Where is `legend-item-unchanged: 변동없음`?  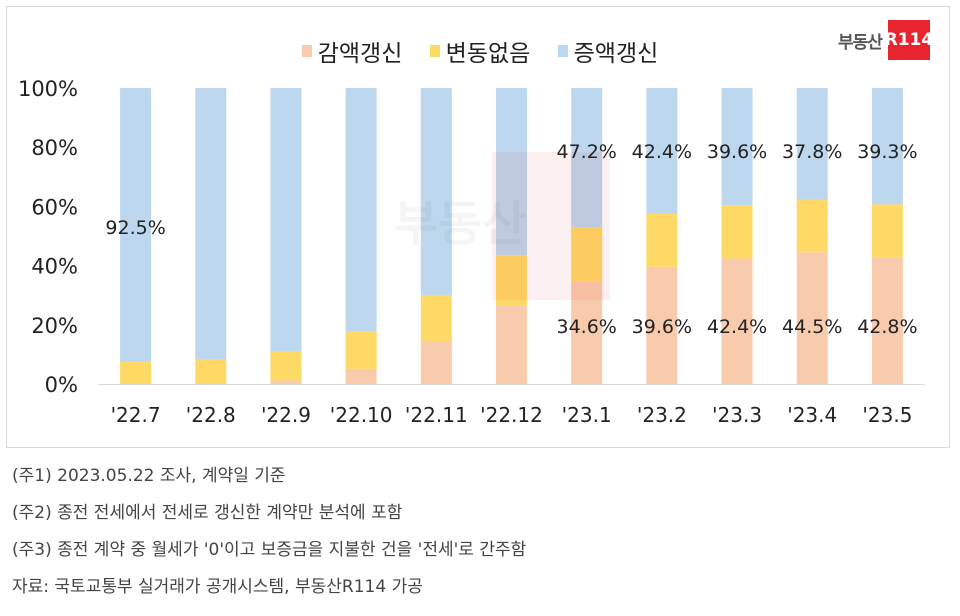
legend-item-unchanged: 변동없음 is located at coordinates (480, 51).